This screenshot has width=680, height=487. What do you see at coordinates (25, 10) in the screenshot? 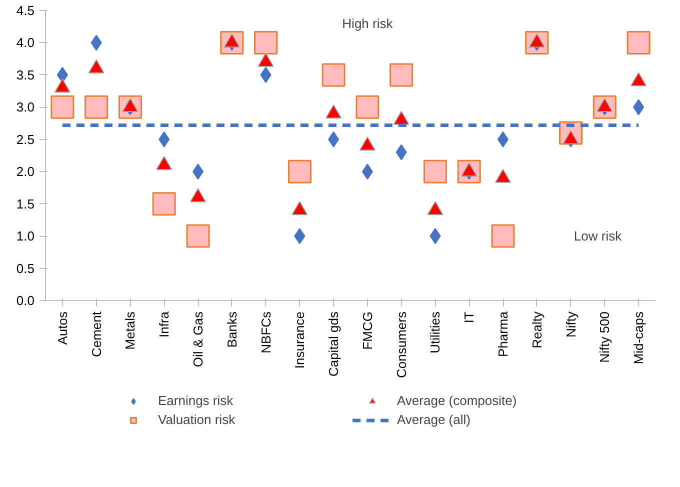
I see `y-tick-label: 4.5` at bounding box center [25, 10].